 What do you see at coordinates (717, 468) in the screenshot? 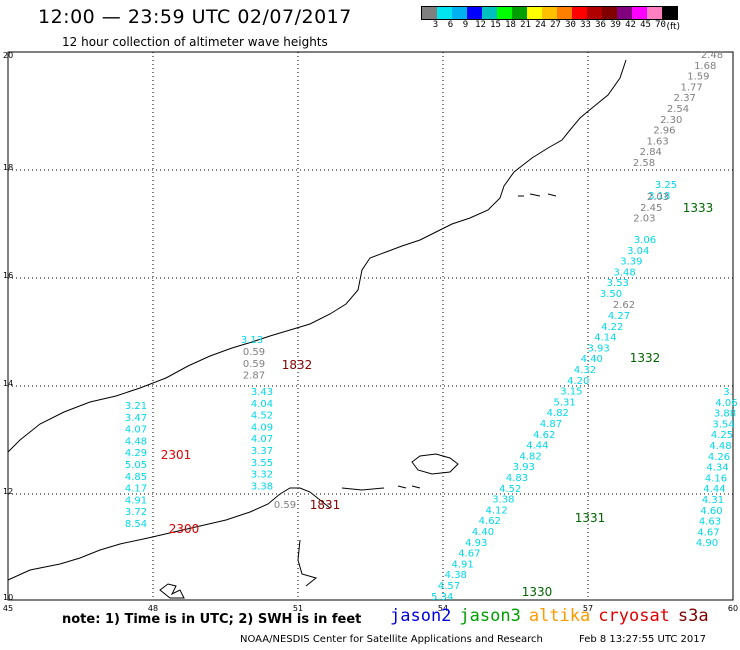
I see `wave-height-value: 4.34` at bounding box center [717, 468].